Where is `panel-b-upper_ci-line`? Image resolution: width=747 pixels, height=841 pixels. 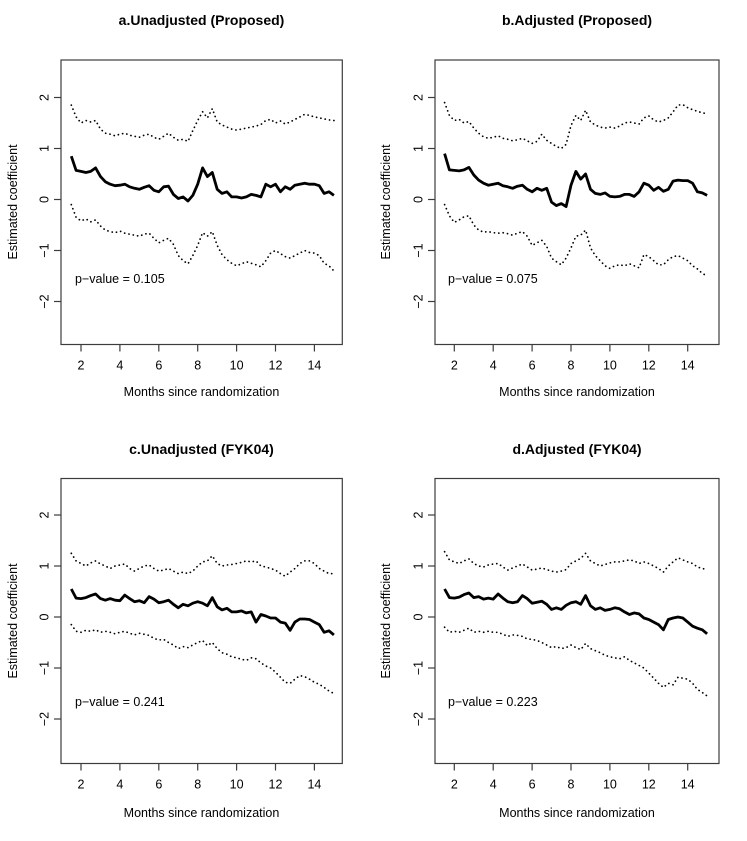 panel-b-upper_ci-line is located at coordinates (575, 125).